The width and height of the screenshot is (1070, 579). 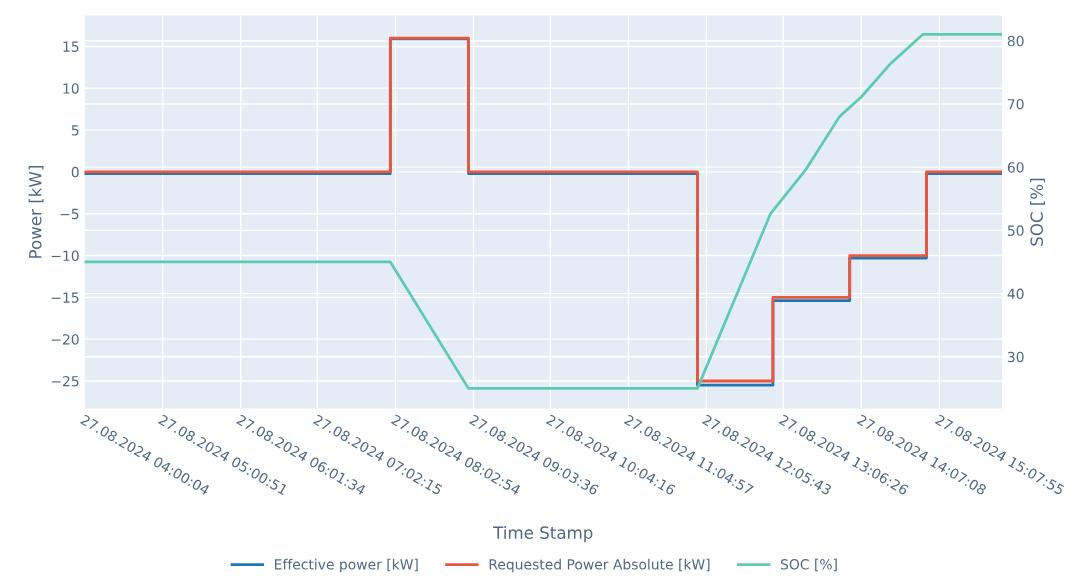 What do you see at coordinates (1015, 294) in the screenshot?
I see `y2-tick-label: 40` at bounding box center [1015, 294].